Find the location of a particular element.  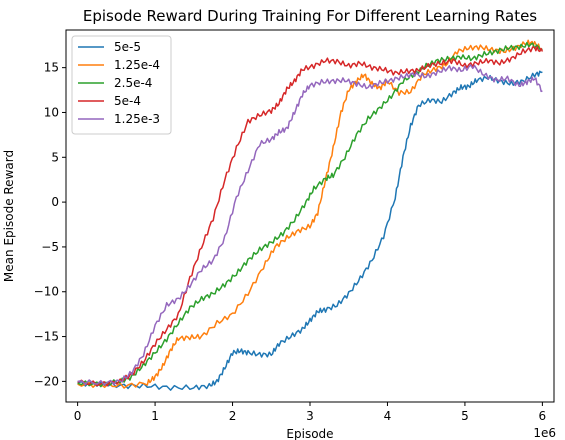

x-tick-label: 6 is located at coordinates (543, 416).